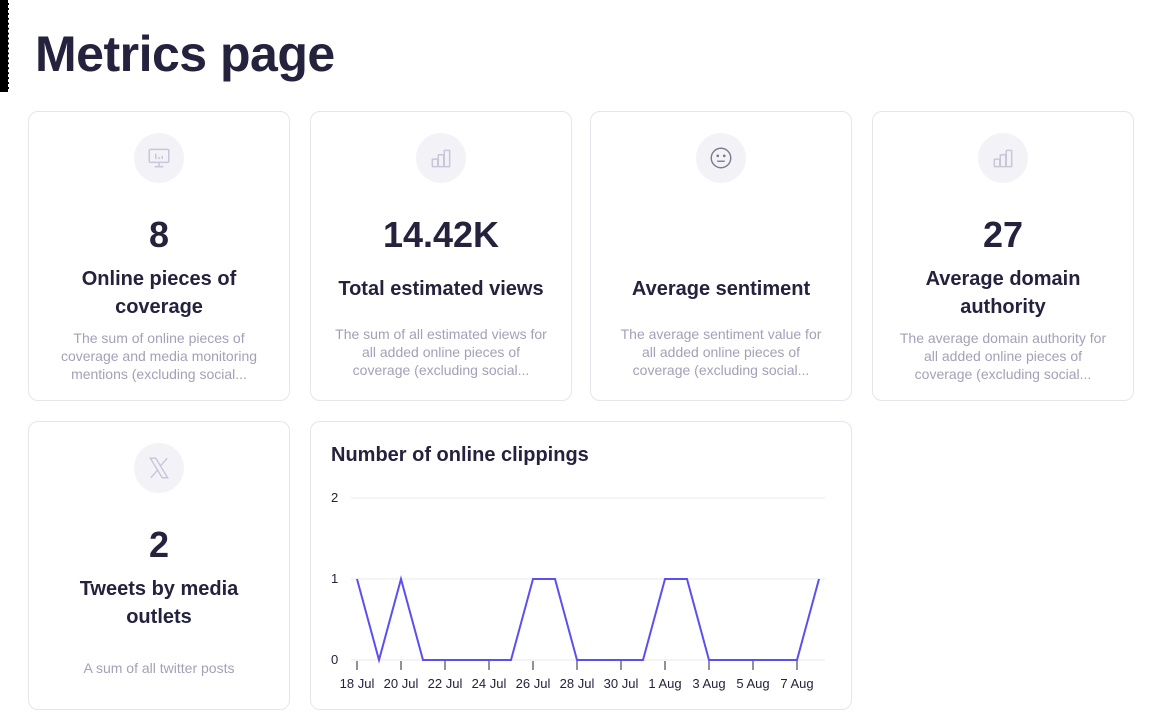 The width and height of the screenshot is (1151, 723). I want to click on metric-label: Average sentiment, so click(721, 289).